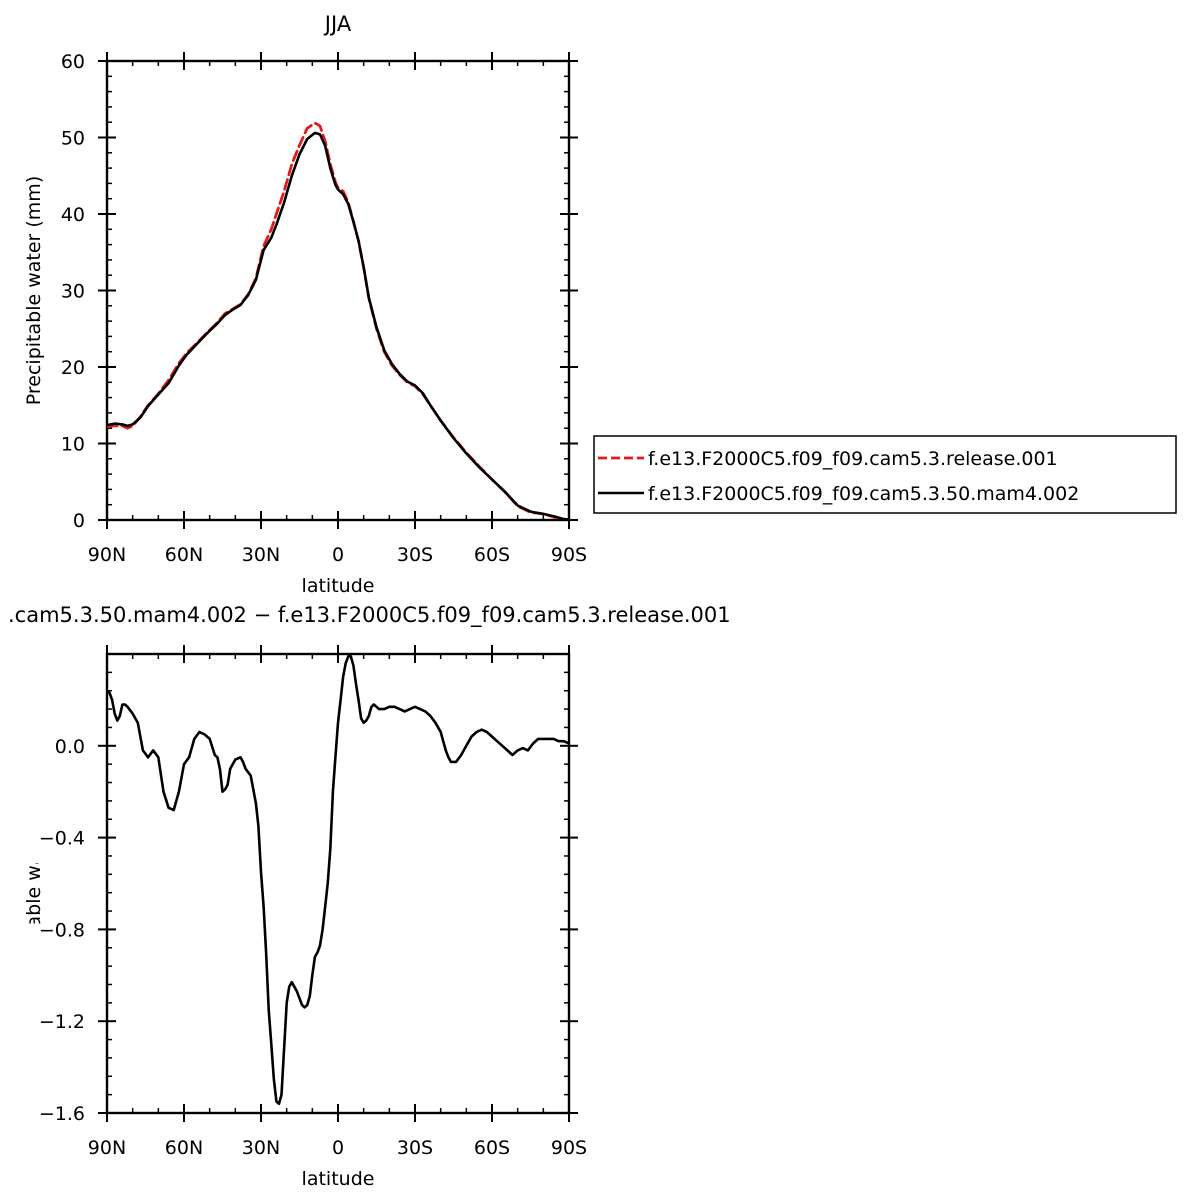 The height and width of the screenshot is (1197, 1197). I want to click on y-tick-label: −1.2, so click(62, 1022).